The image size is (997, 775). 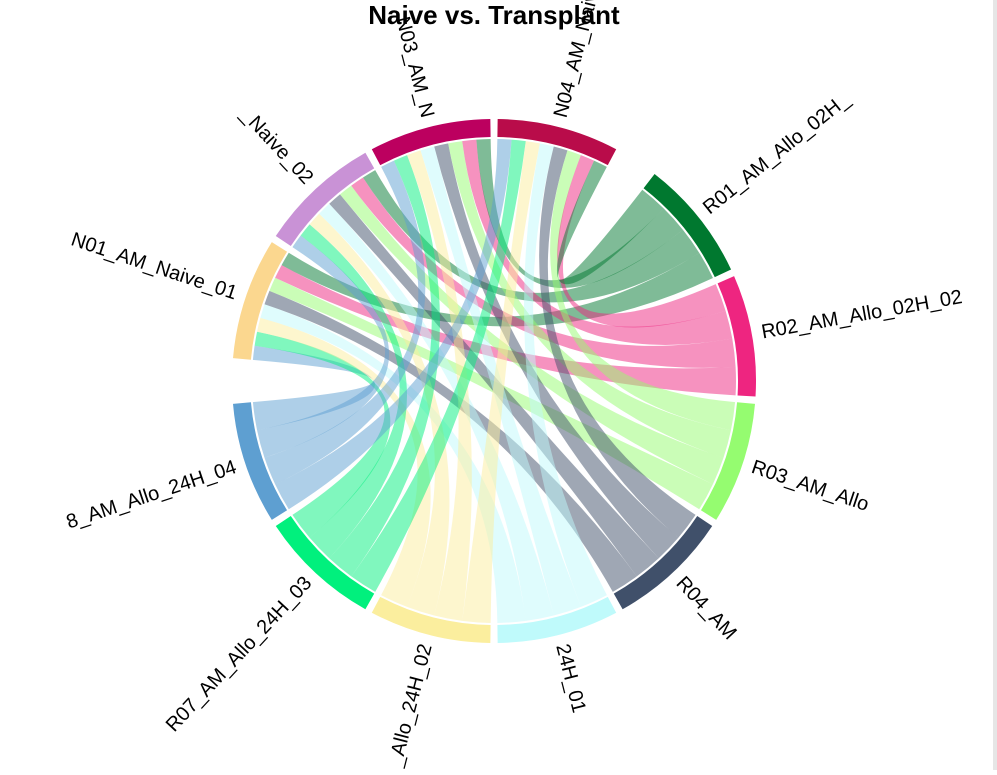 What do you see at coordinates (494, 15) in the screenshot?
I see `chart-title: Naive vs. Transplant` at bounding box center [494, 15].